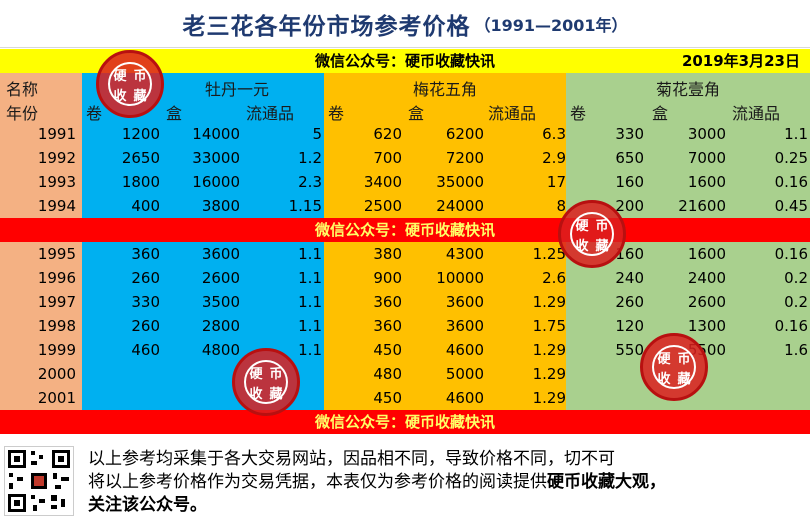  What do you see at coordinates (236, 89) in the screenshot?
I see `group-name-peony: 牡丹一元` at bounding box center [236, 89].